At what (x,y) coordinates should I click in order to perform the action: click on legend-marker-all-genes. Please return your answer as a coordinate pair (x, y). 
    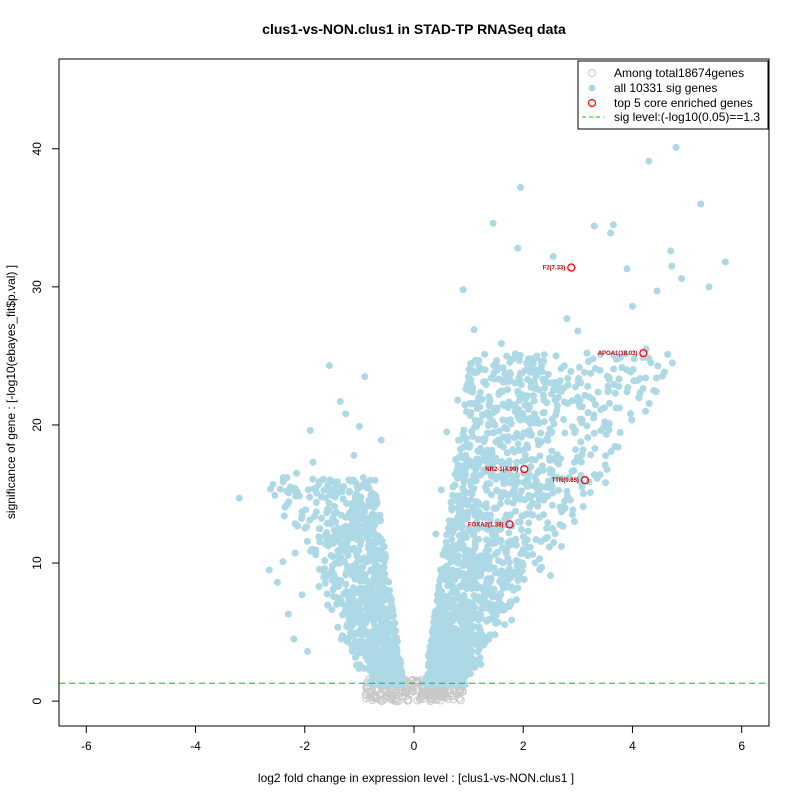
    Looking at the image, I should click on (592, 73).